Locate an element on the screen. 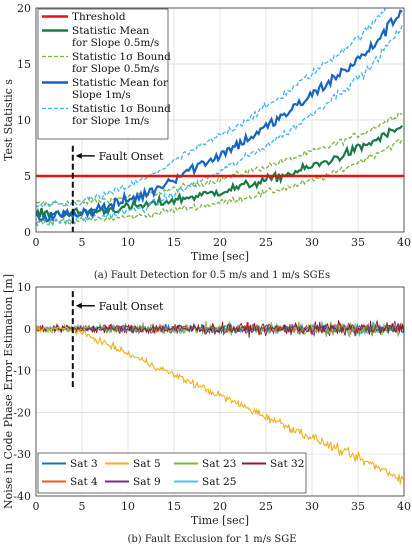 The height and width of the screenshot is (550, 412). y-tick-label: -40 is located at coordinates (22, 496).